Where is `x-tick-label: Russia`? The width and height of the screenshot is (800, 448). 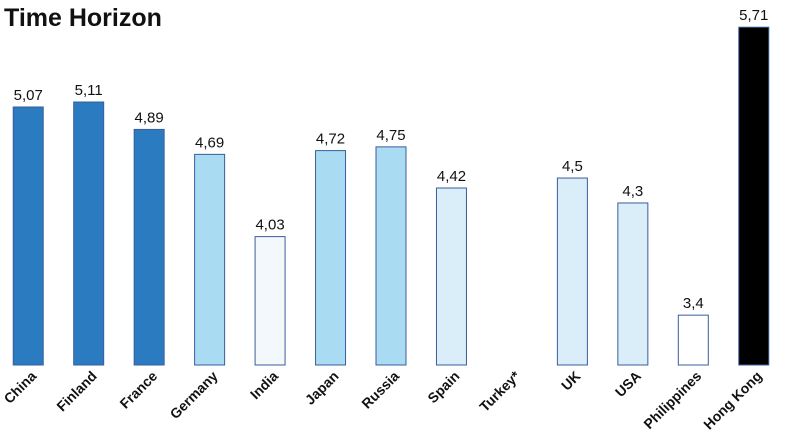 x-tick-label: Russia is located at coordinates (380, 390).